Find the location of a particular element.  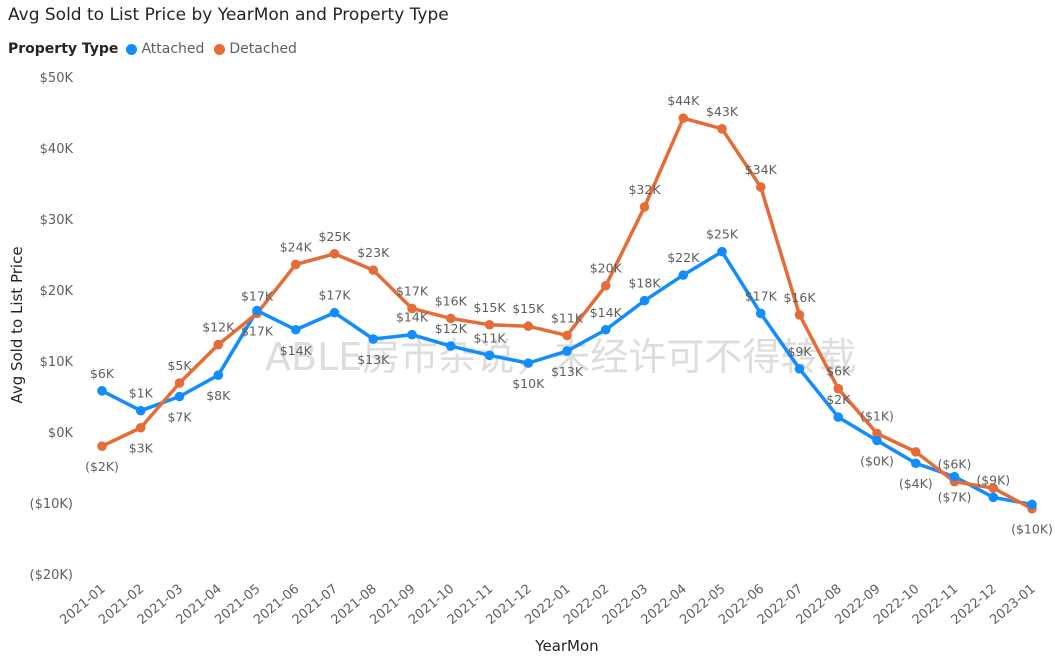

legend-marker-detached-icon is located at coordinates (220, 49).